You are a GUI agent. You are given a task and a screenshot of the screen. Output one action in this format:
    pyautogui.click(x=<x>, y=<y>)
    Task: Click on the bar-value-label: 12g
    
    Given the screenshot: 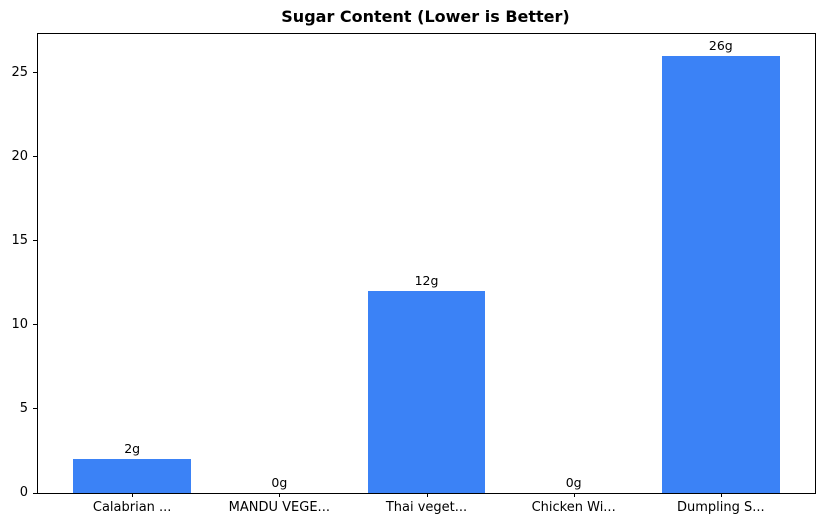 What is the action you would take?
    pyautogui.click(x=426, y=281)
    